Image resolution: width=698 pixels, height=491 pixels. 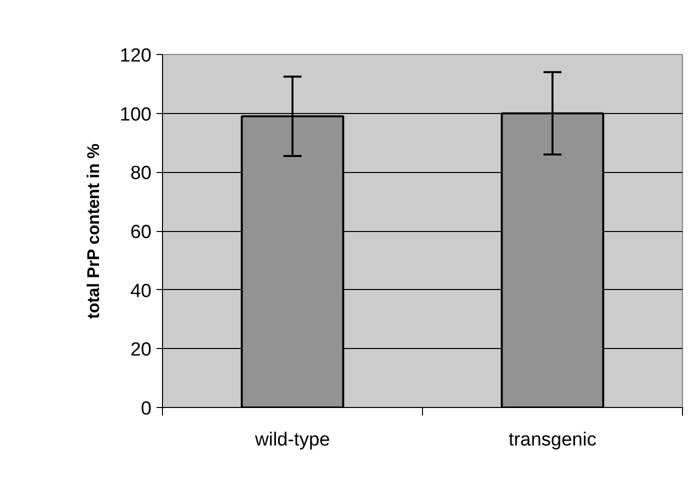 What do you see at coordinates (141, 291) in the screenshot?
I see `y-tick-label: 40` at bounding box center [141, 291].